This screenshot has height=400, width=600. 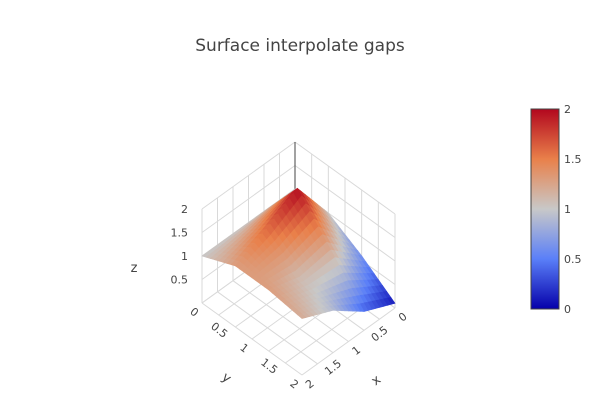 What do you see at coordinates (184, 256) in the screenshot?
I see `z-tick-label: 1` at bounding box center [184, 256].